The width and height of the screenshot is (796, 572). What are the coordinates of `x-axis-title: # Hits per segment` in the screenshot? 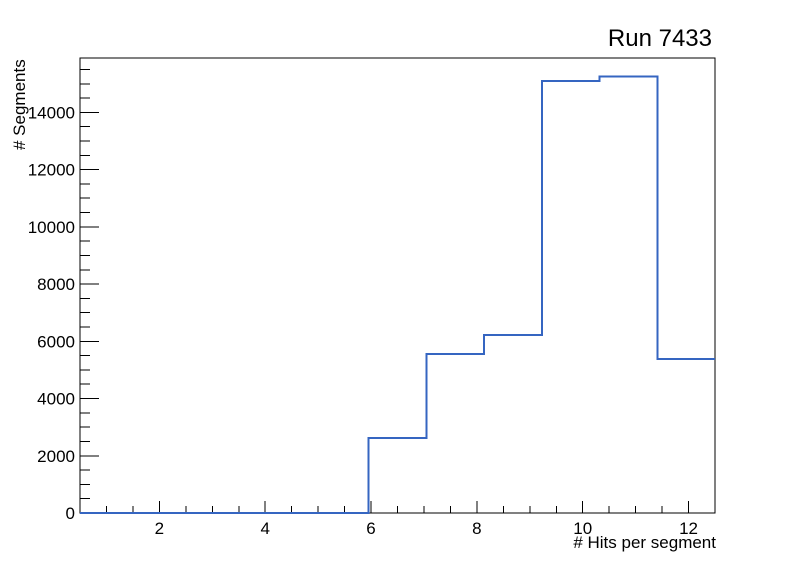 It's located at (644, 542).